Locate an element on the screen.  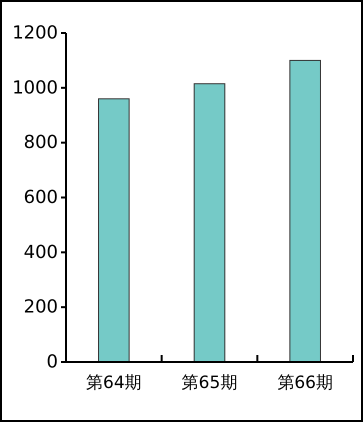
x-tick-label: 第65期 is located at coordinates (210, 383).